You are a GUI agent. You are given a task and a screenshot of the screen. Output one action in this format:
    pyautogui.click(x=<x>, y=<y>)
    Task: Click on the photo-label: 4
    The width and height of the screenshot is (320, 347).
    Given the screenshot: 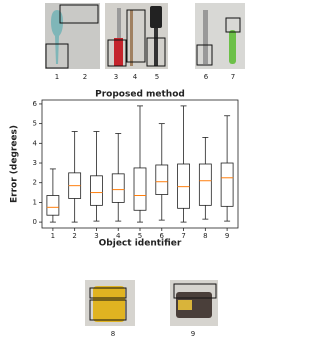 What is the action you would take?
    pyautogui.click(x=135, y=77)
    